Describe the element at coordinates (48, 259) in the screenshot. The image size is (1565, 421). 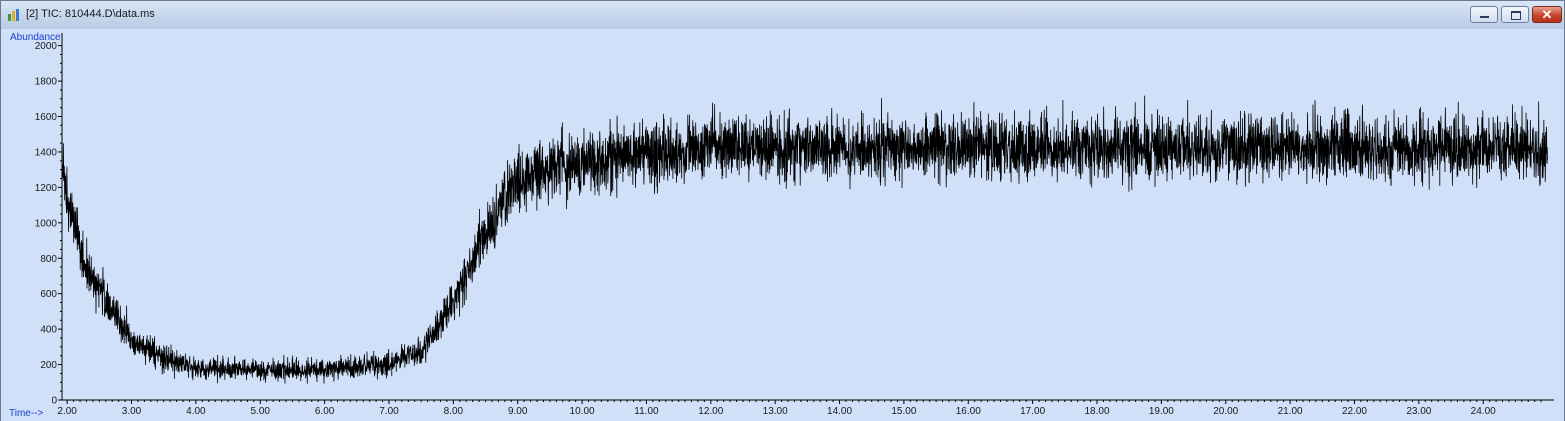
I see `y-tick-label: 800` at that location.